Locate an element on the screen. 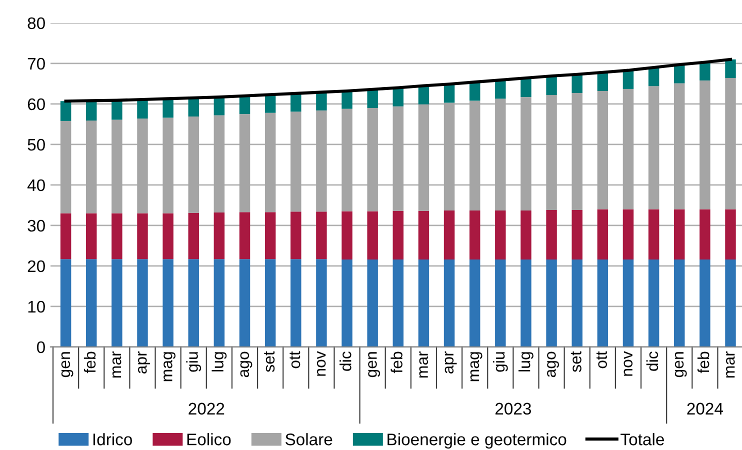  y-tick-label: 80 is located at coordinates (36, 23).